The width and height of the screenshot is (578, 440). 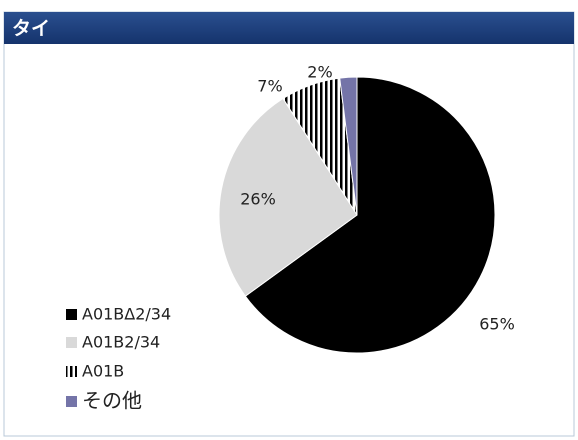 What do you see at coordinates (269, 86) in the screenshot?
I see `data-label: 7%` at bounding box center [269, 86].